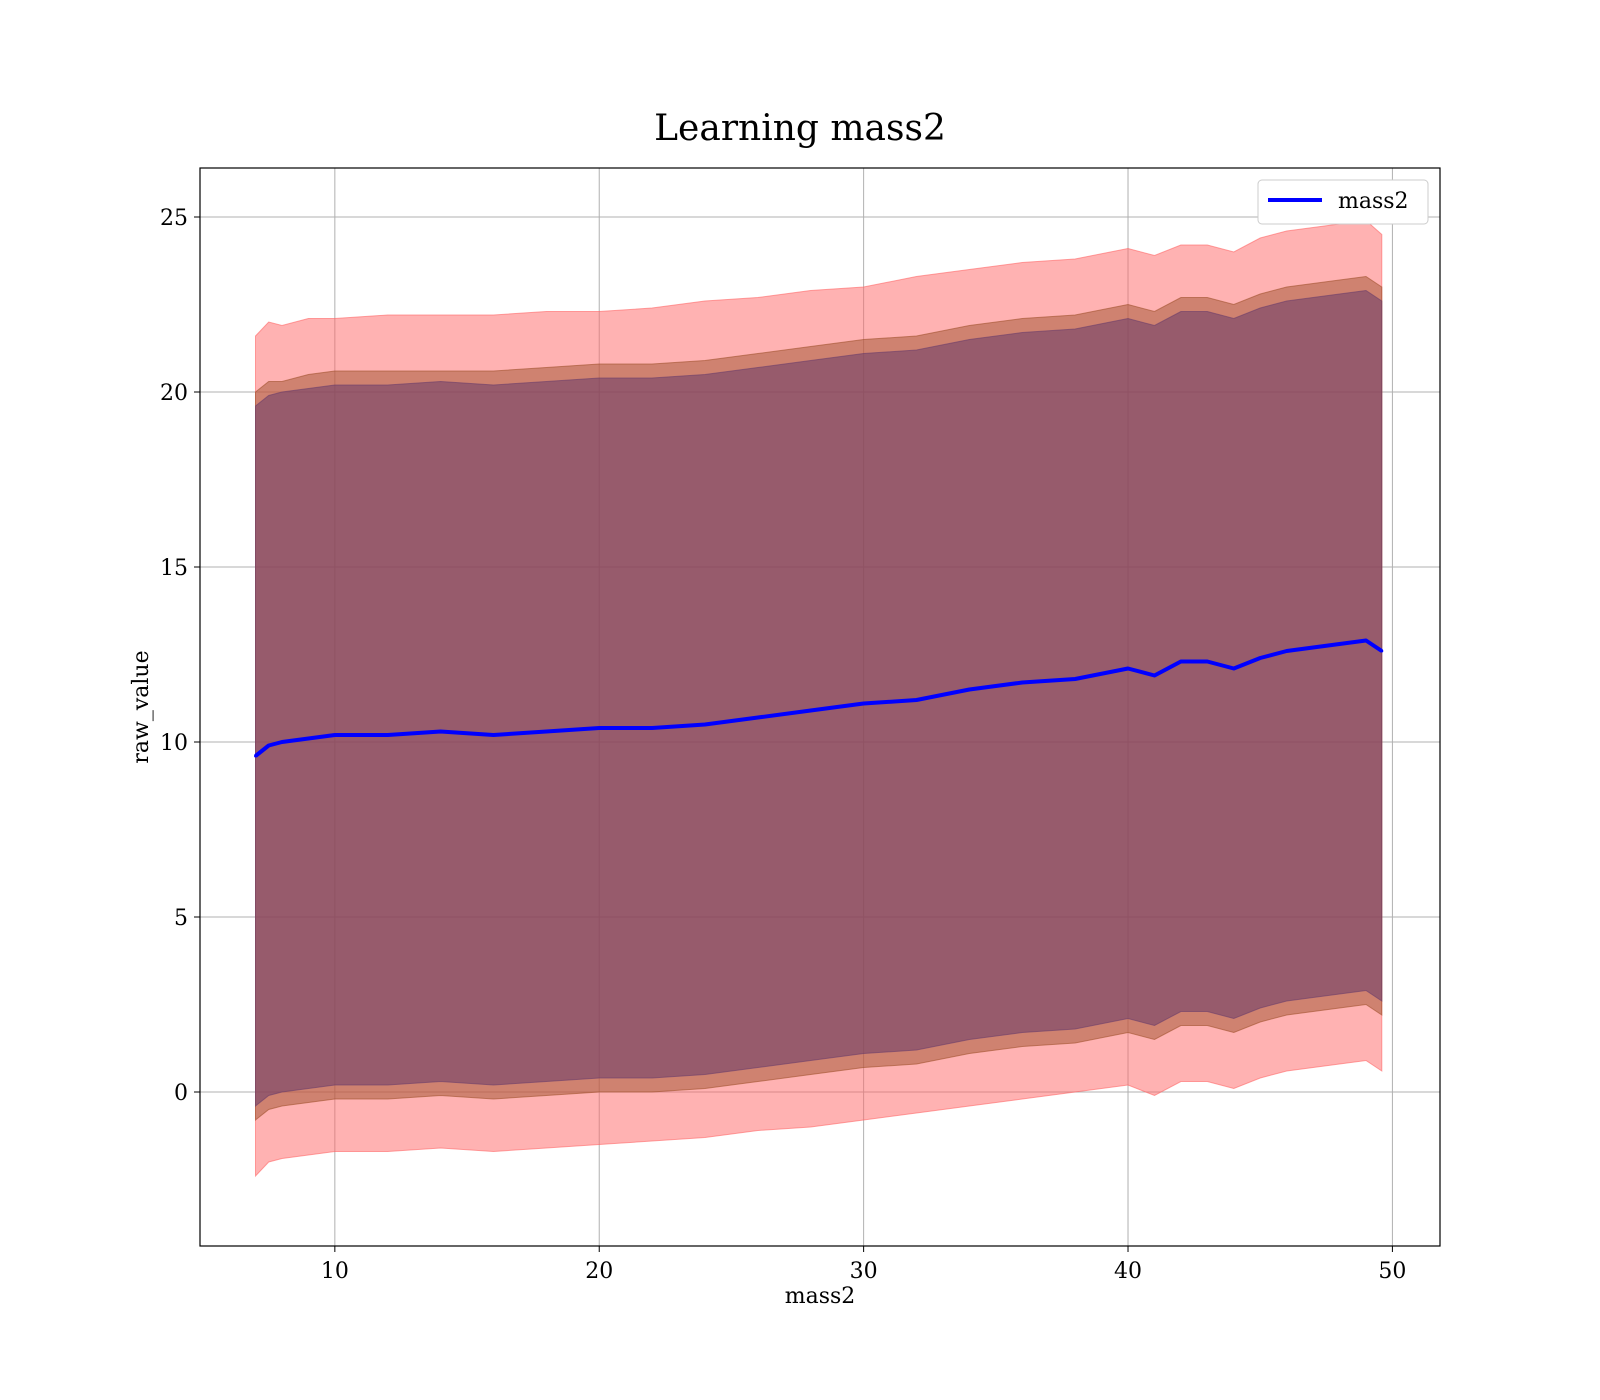 The height and width of the screenshot is (1400, 1600). I want to click on y-axis-label: raw_value, so click(141, 706).